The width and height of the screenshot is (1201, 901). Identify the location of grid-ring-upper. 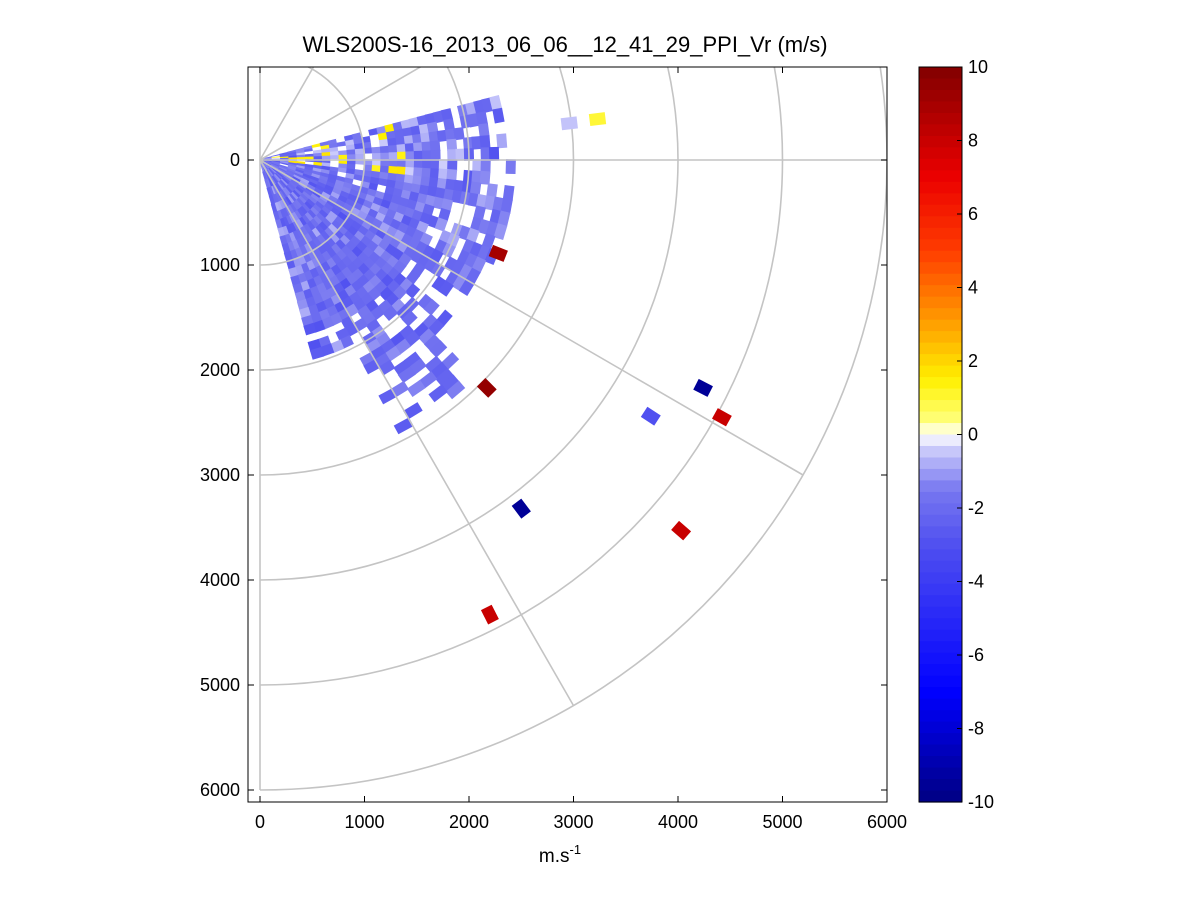
(458, 114).